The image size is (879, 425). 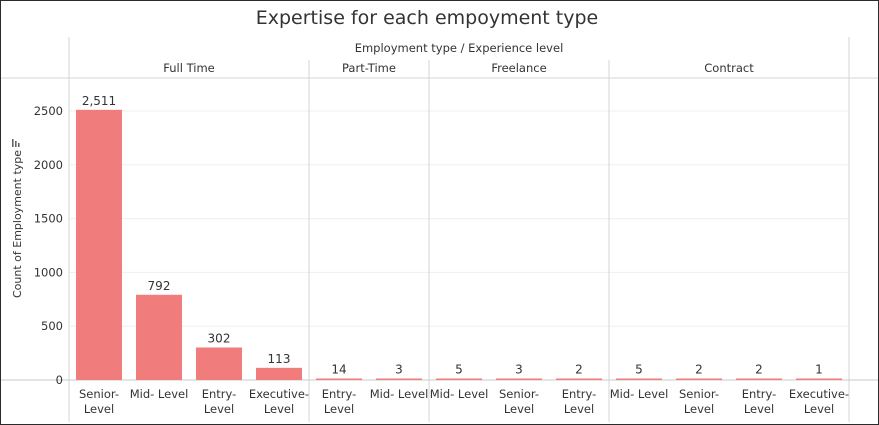 What do you see at coordinates (52, 326) in the screenshot?
I see `y-tick-label: 500` at bounding box center [52, 326].